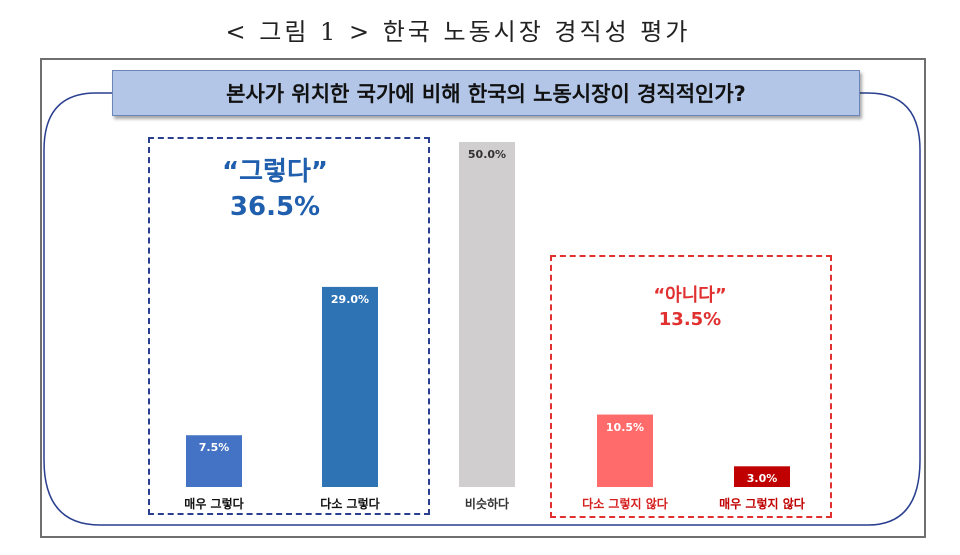  What do you see at coordinates (762, 504) in the screenshot?
I see `category-label-5: 매우 그렇지 않다` at bounding box center [762, 504].